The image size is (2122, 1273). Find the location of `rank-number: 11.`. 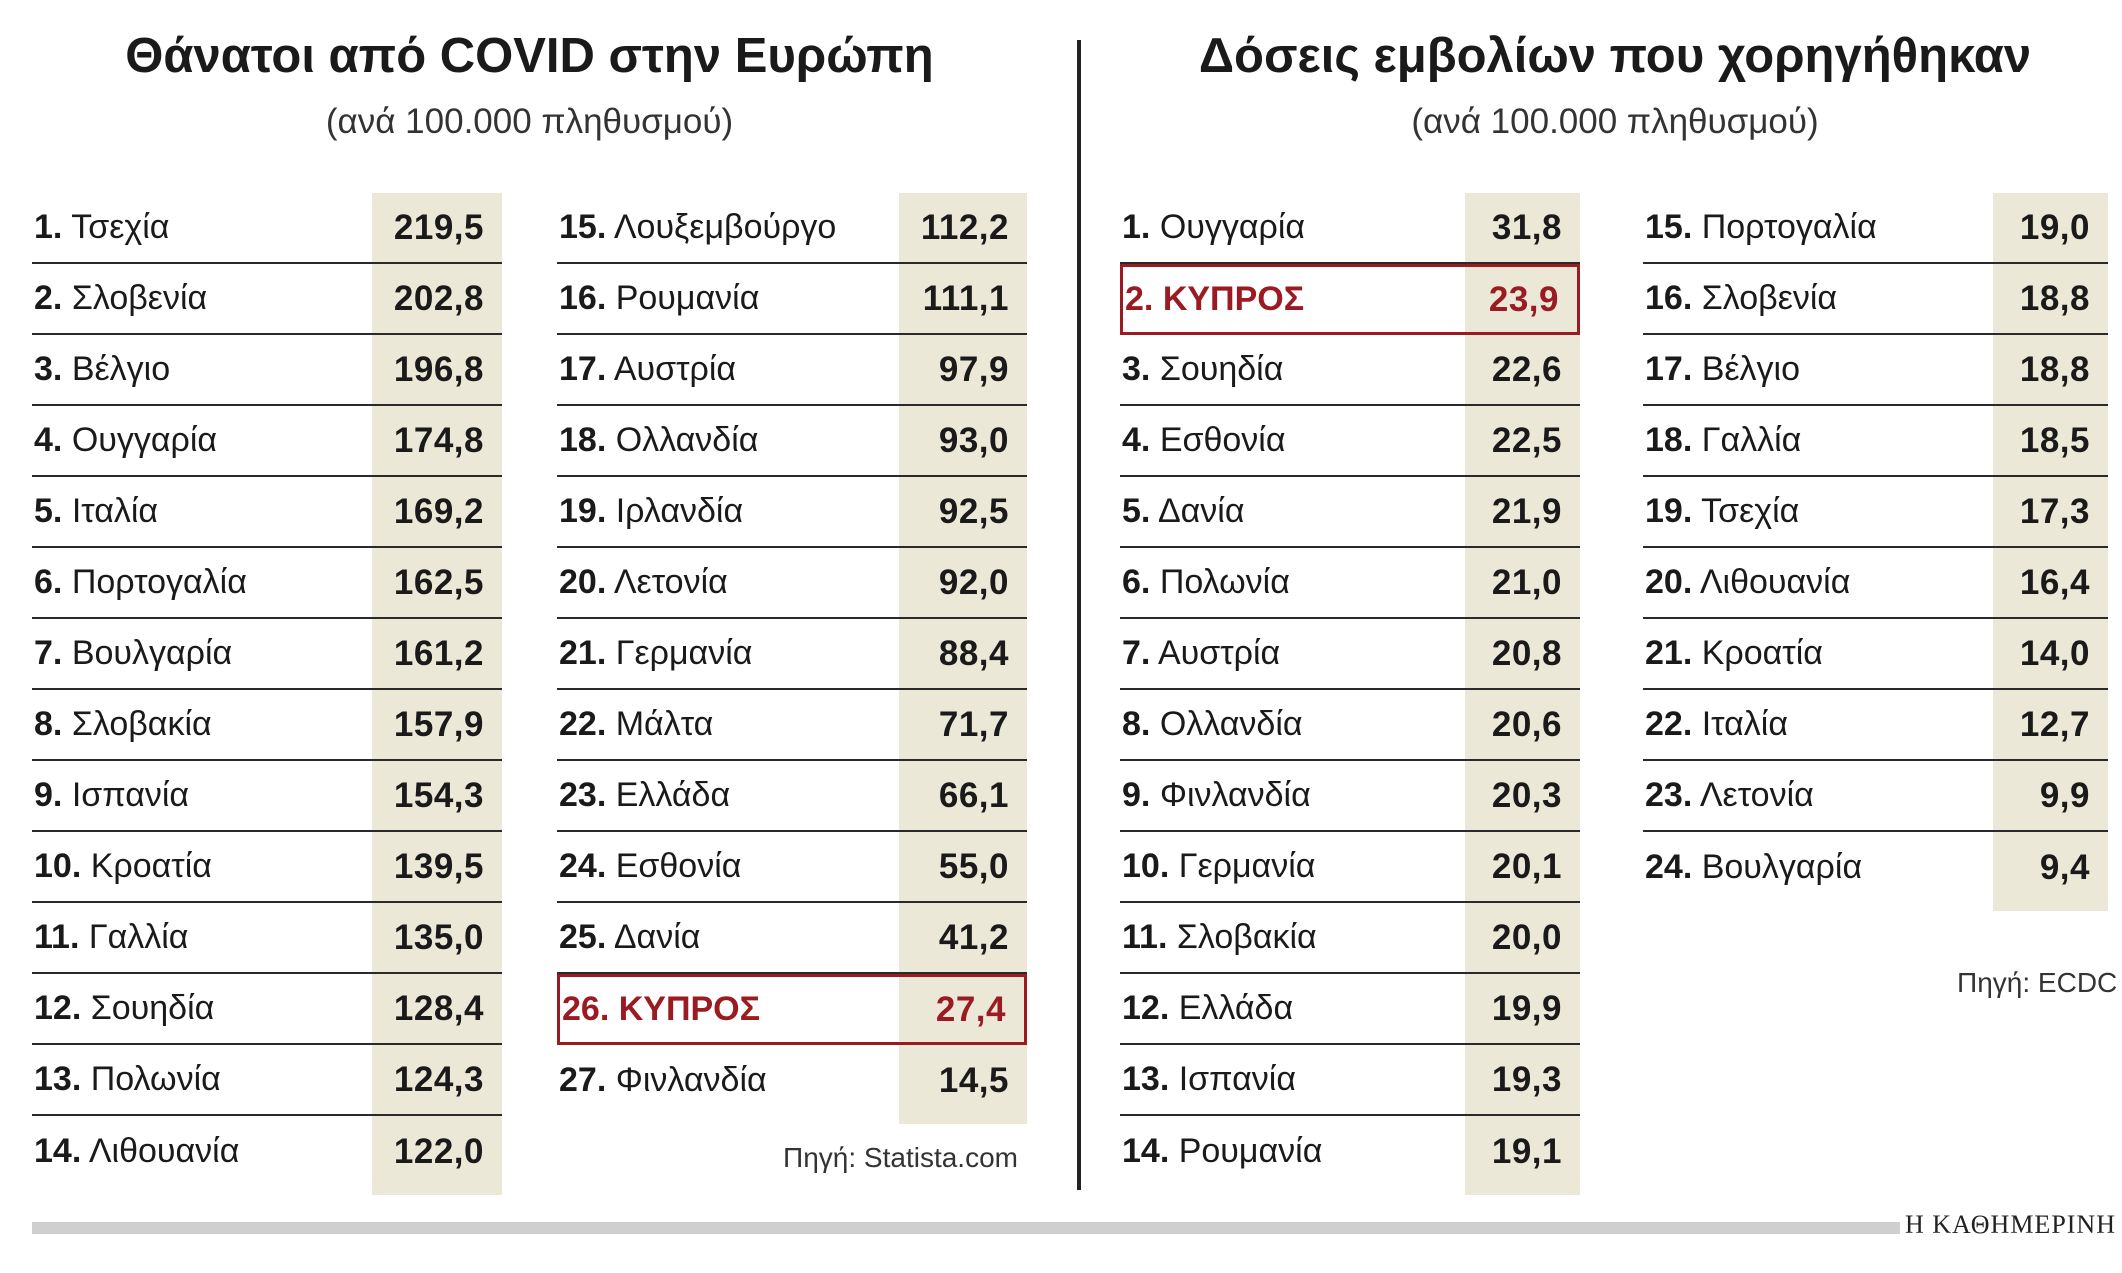

rank-number: 11. is located at coordinates (57, 937).